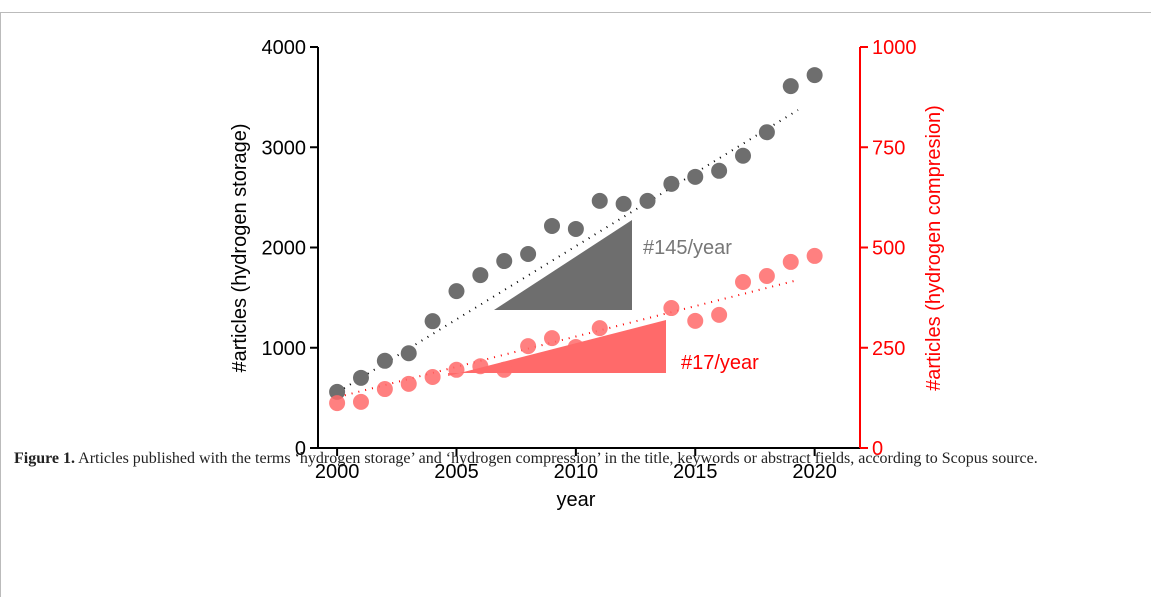  I want to click on x-tick-label: 2010, so click(576, 472).